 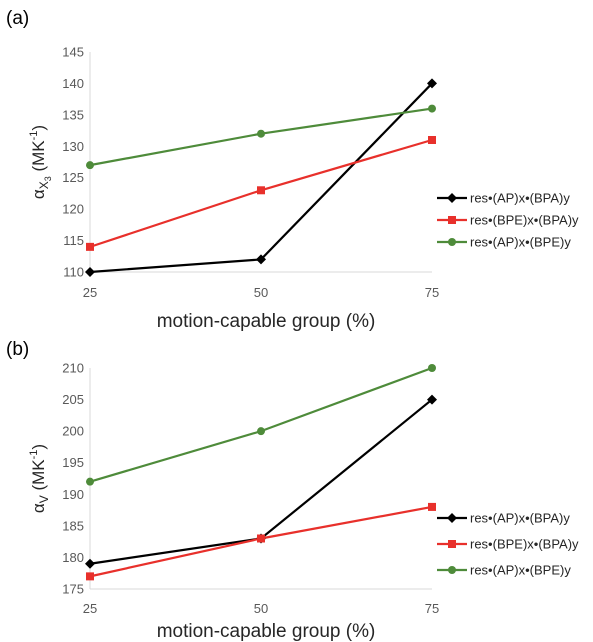 What do you see at coordinates (73, 589) in the screenshot?
I see `y-tick-label: 175` at bounding box center [73, 589].